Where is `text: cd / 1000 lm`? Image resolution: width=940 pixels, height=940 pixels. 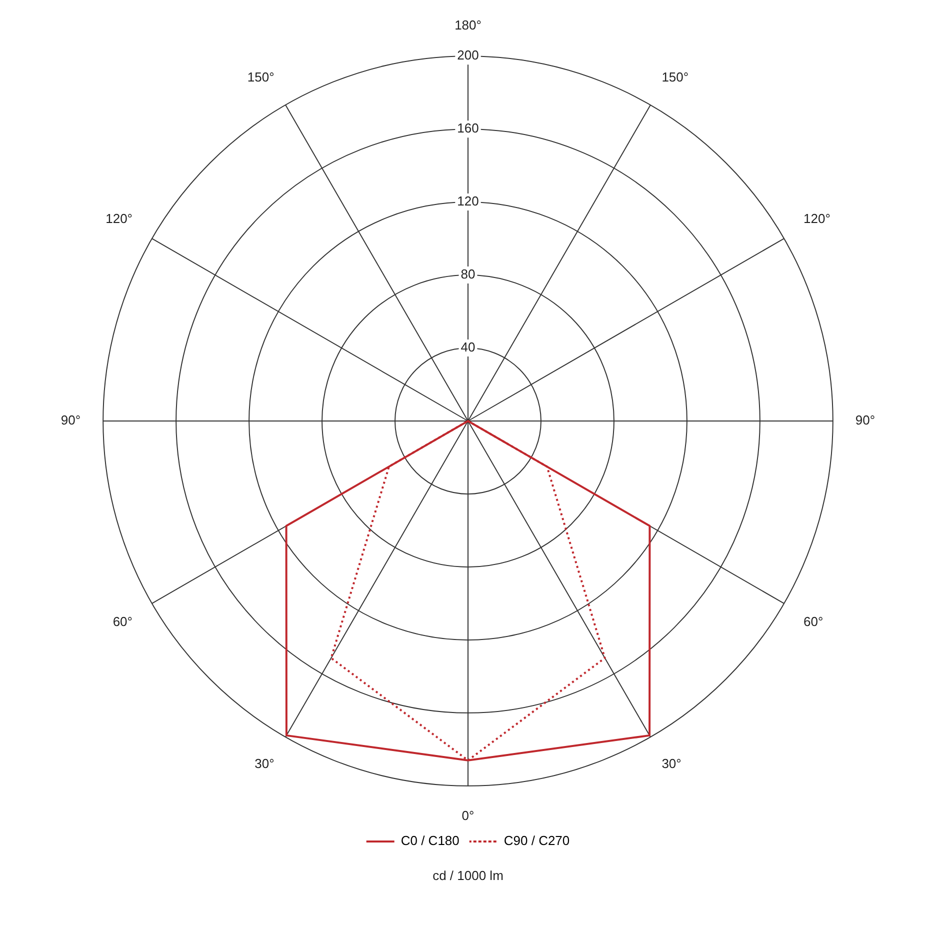
text: cd / 1000 lm is located at coordinates (468, 875).